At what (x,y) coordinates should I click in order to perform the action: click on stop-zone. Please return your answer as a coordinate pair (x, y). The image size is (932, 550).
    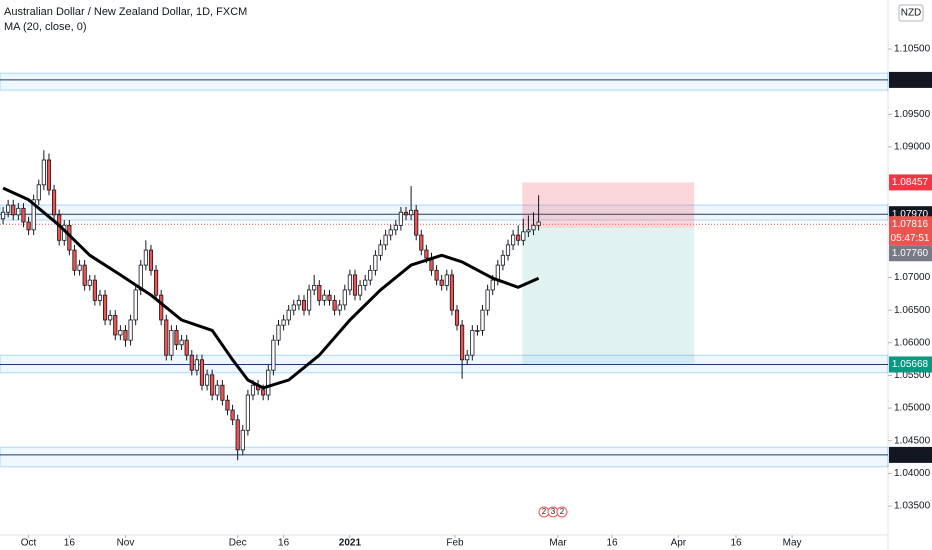
    Looking at the image, I should click on (608, 205).